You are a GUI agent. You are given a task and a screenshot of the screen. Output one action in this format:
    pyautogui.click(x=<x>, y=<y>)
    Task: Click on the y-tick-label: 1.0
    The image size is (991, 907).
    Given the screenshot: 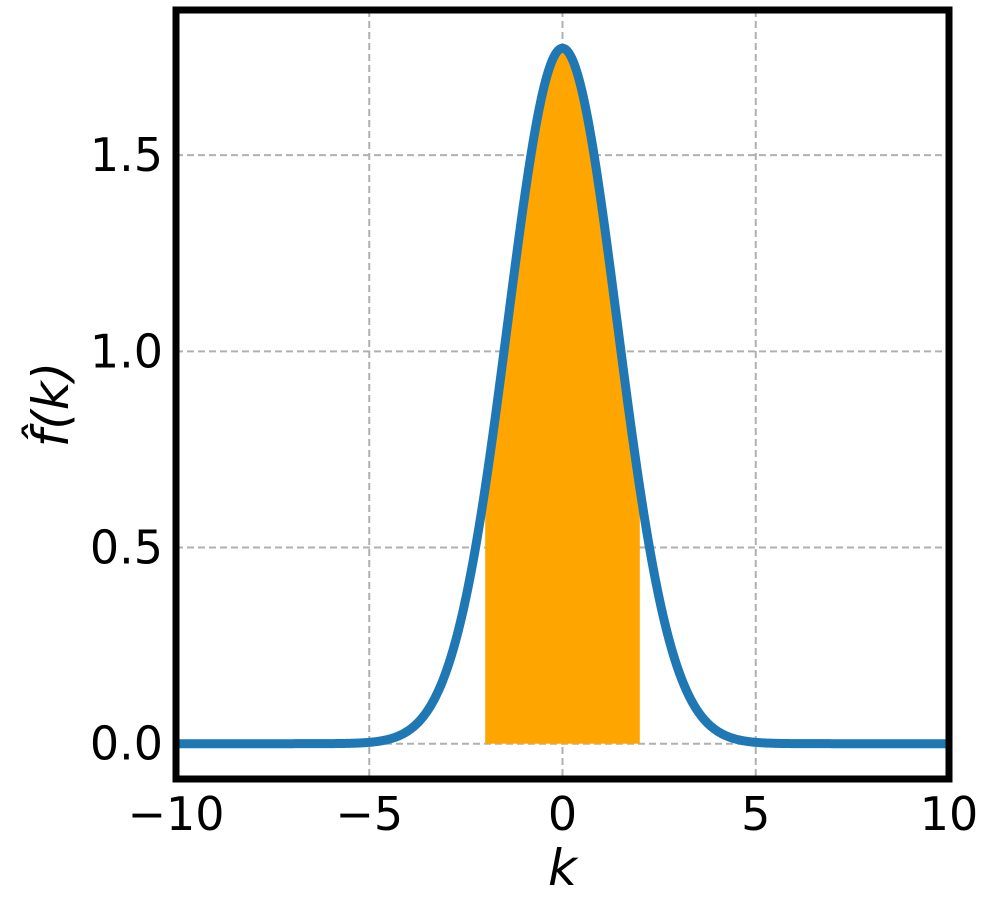 What is the action you would take?
    pyautogui.click(x=126, y=351)
    